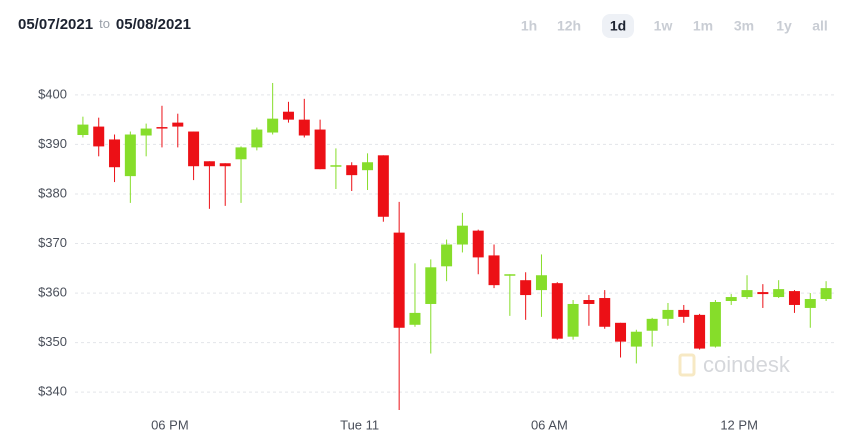  I want to click on range-button: 1h, so click(529, 26).